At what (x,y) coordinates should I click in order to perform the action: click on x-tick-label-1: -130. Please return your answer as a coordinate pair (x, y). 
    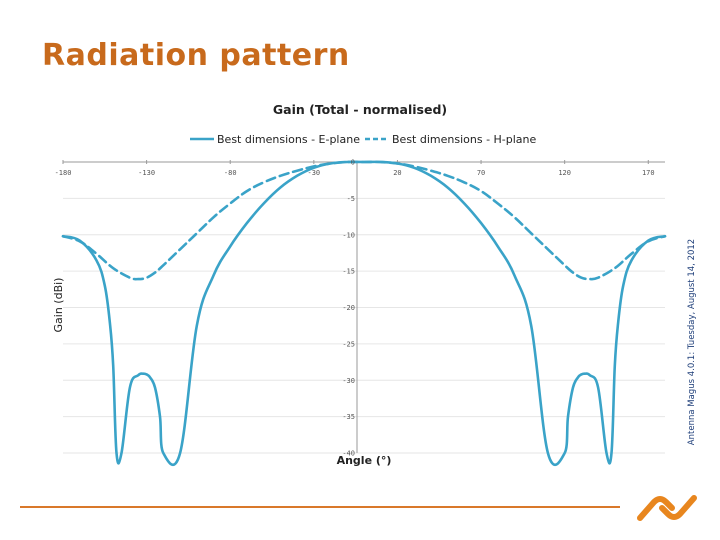
    Looking at the image, I should click on (146, 173).